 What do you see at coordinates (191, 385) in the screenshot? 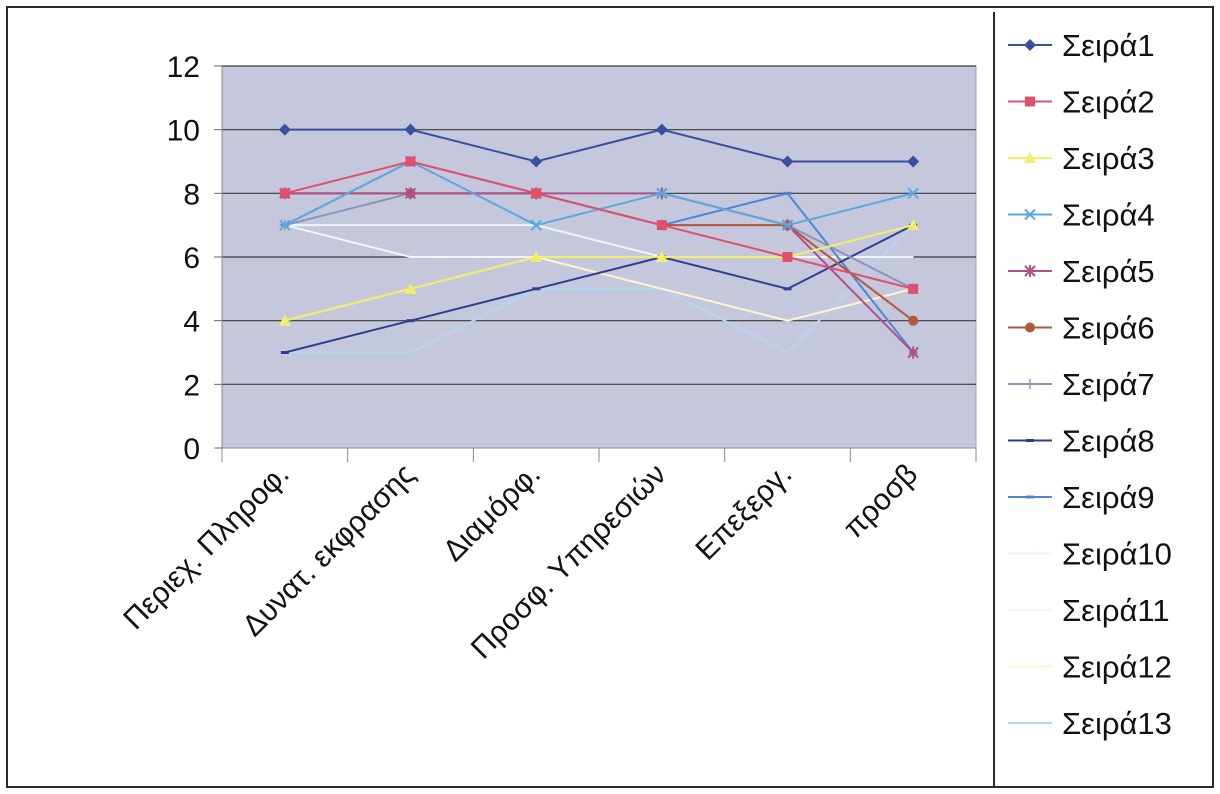
I see `y-tick-label: 2` at bounding box center [191, 385].